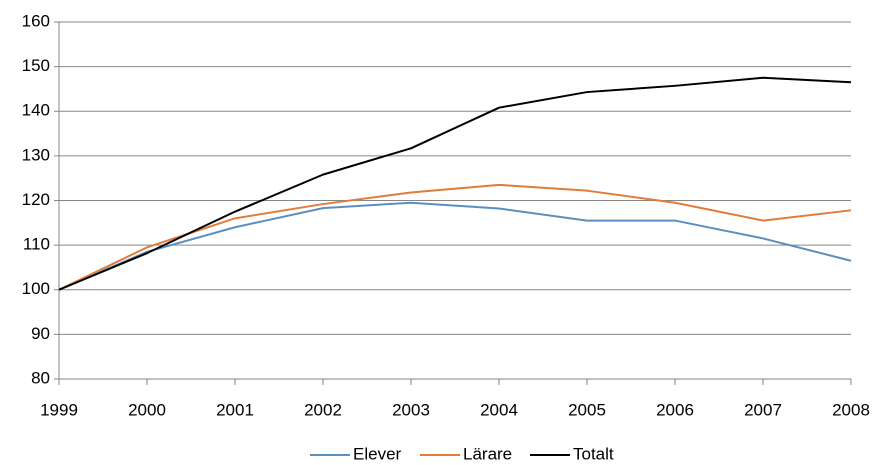 The width and height of the screenshot is (876, 465). What do you see at coordinates (487, 453) in the screenshot?
I see `legend-label: Lärare` at bounding box center [487, 453].